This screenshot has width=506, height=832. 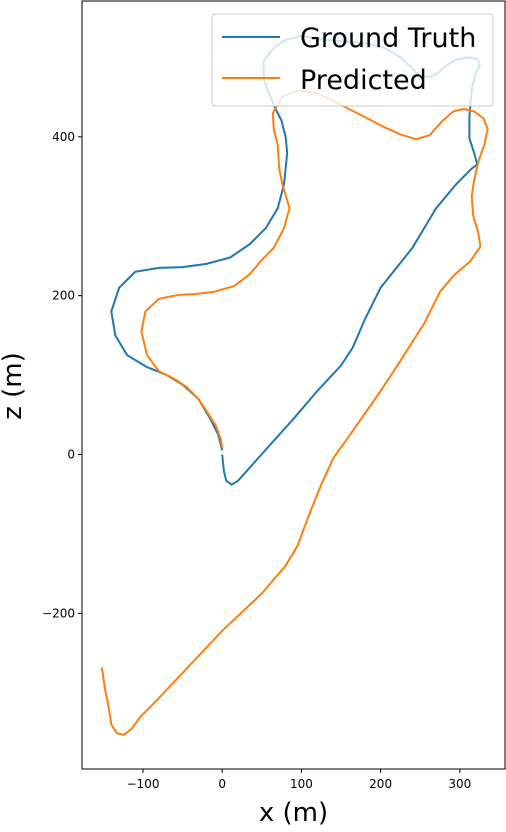 What do you see at coordinates (14, 386) in the screenshot?
I see `y-axis-label: z (m)` at bounding box center [14, 386].